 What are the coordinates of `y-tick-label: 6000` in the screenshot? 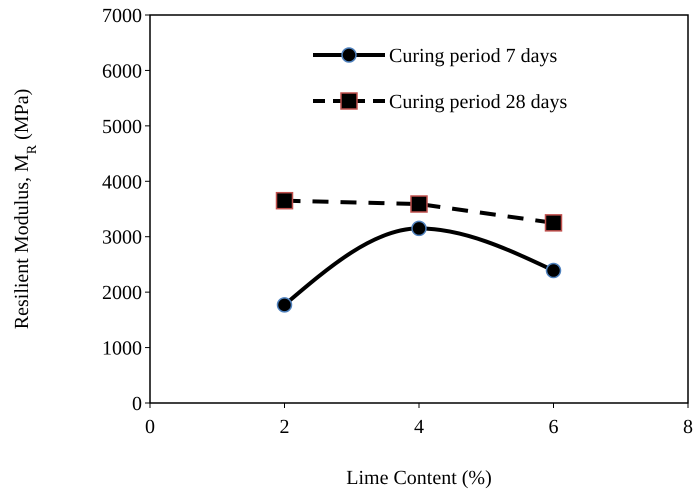 It's located at (122, 71).